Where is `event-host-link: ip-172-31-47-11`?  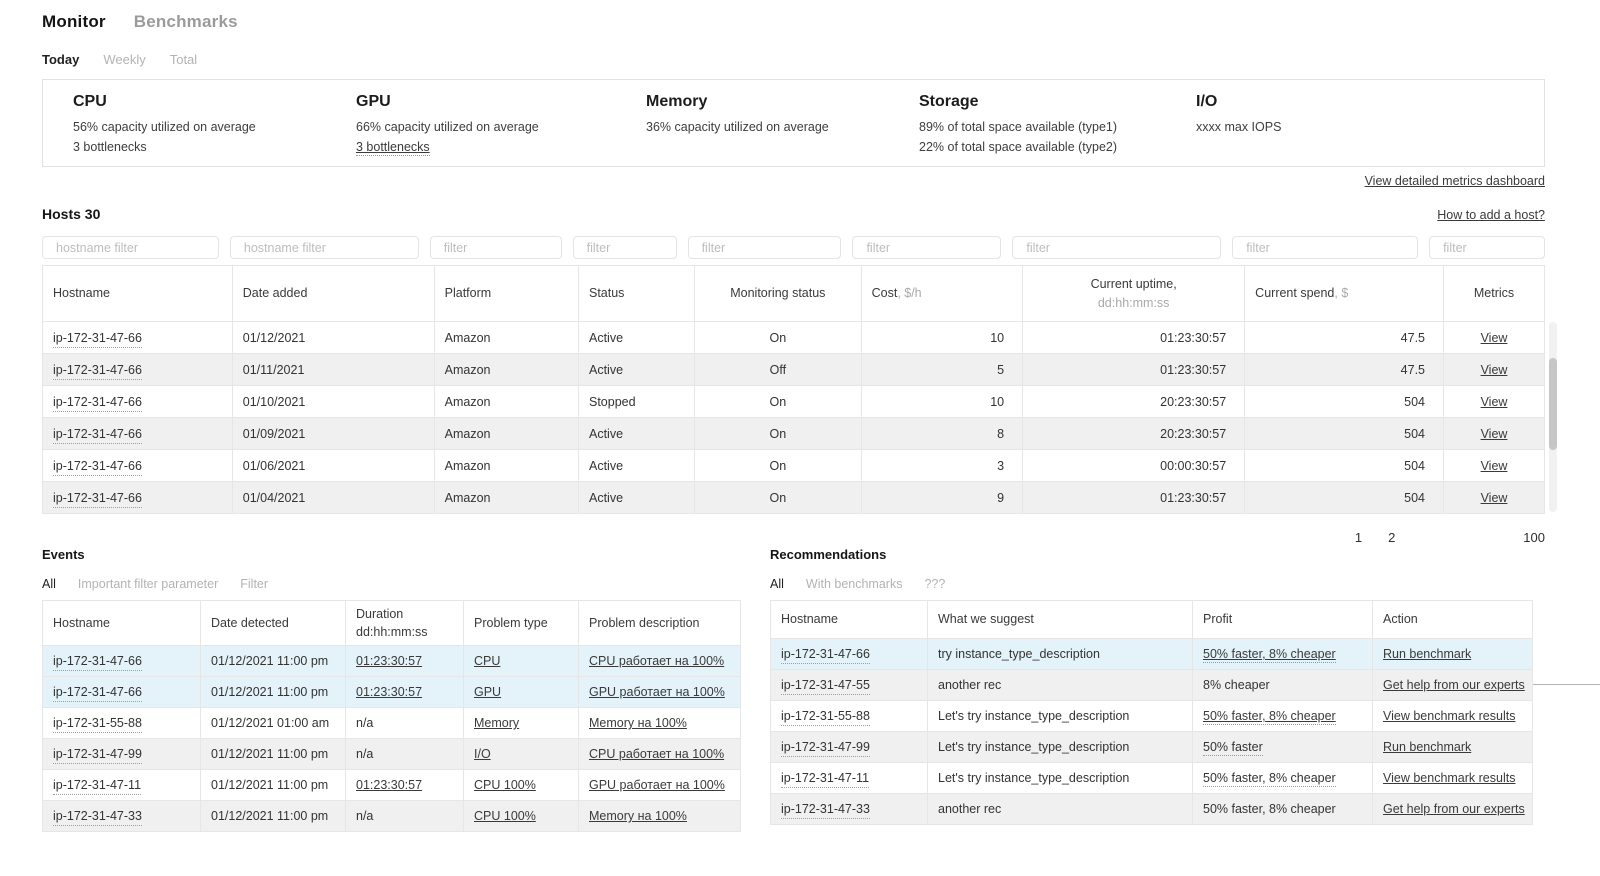
event-host-link: ip-172-31-47-11 is located at coordinates (97, 787).